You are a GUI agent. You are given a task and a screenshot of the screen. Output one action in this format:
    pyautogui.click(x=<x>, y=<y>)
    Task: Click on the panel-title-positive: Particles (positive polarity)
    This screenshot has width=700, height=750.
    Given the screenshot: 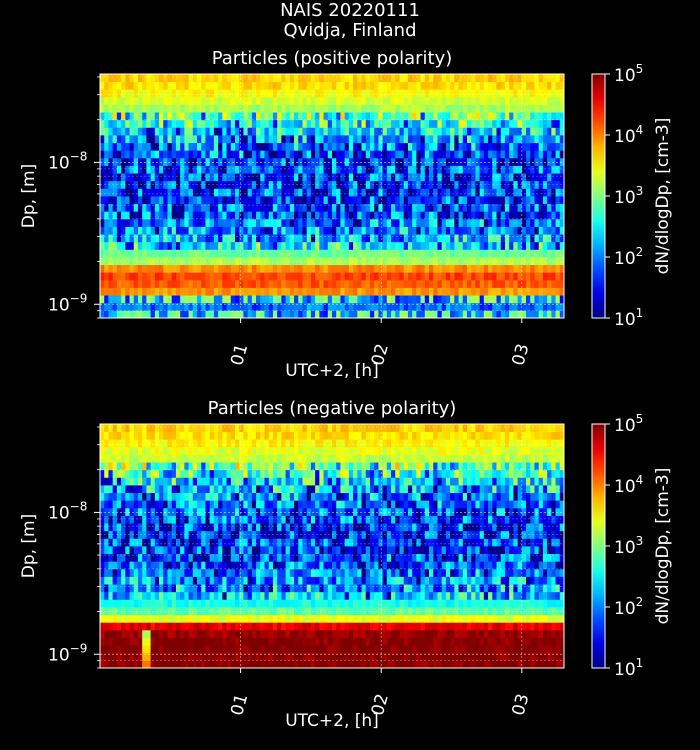 What is the action you would take?
    pyautogui.click(x=332, y=58)
    